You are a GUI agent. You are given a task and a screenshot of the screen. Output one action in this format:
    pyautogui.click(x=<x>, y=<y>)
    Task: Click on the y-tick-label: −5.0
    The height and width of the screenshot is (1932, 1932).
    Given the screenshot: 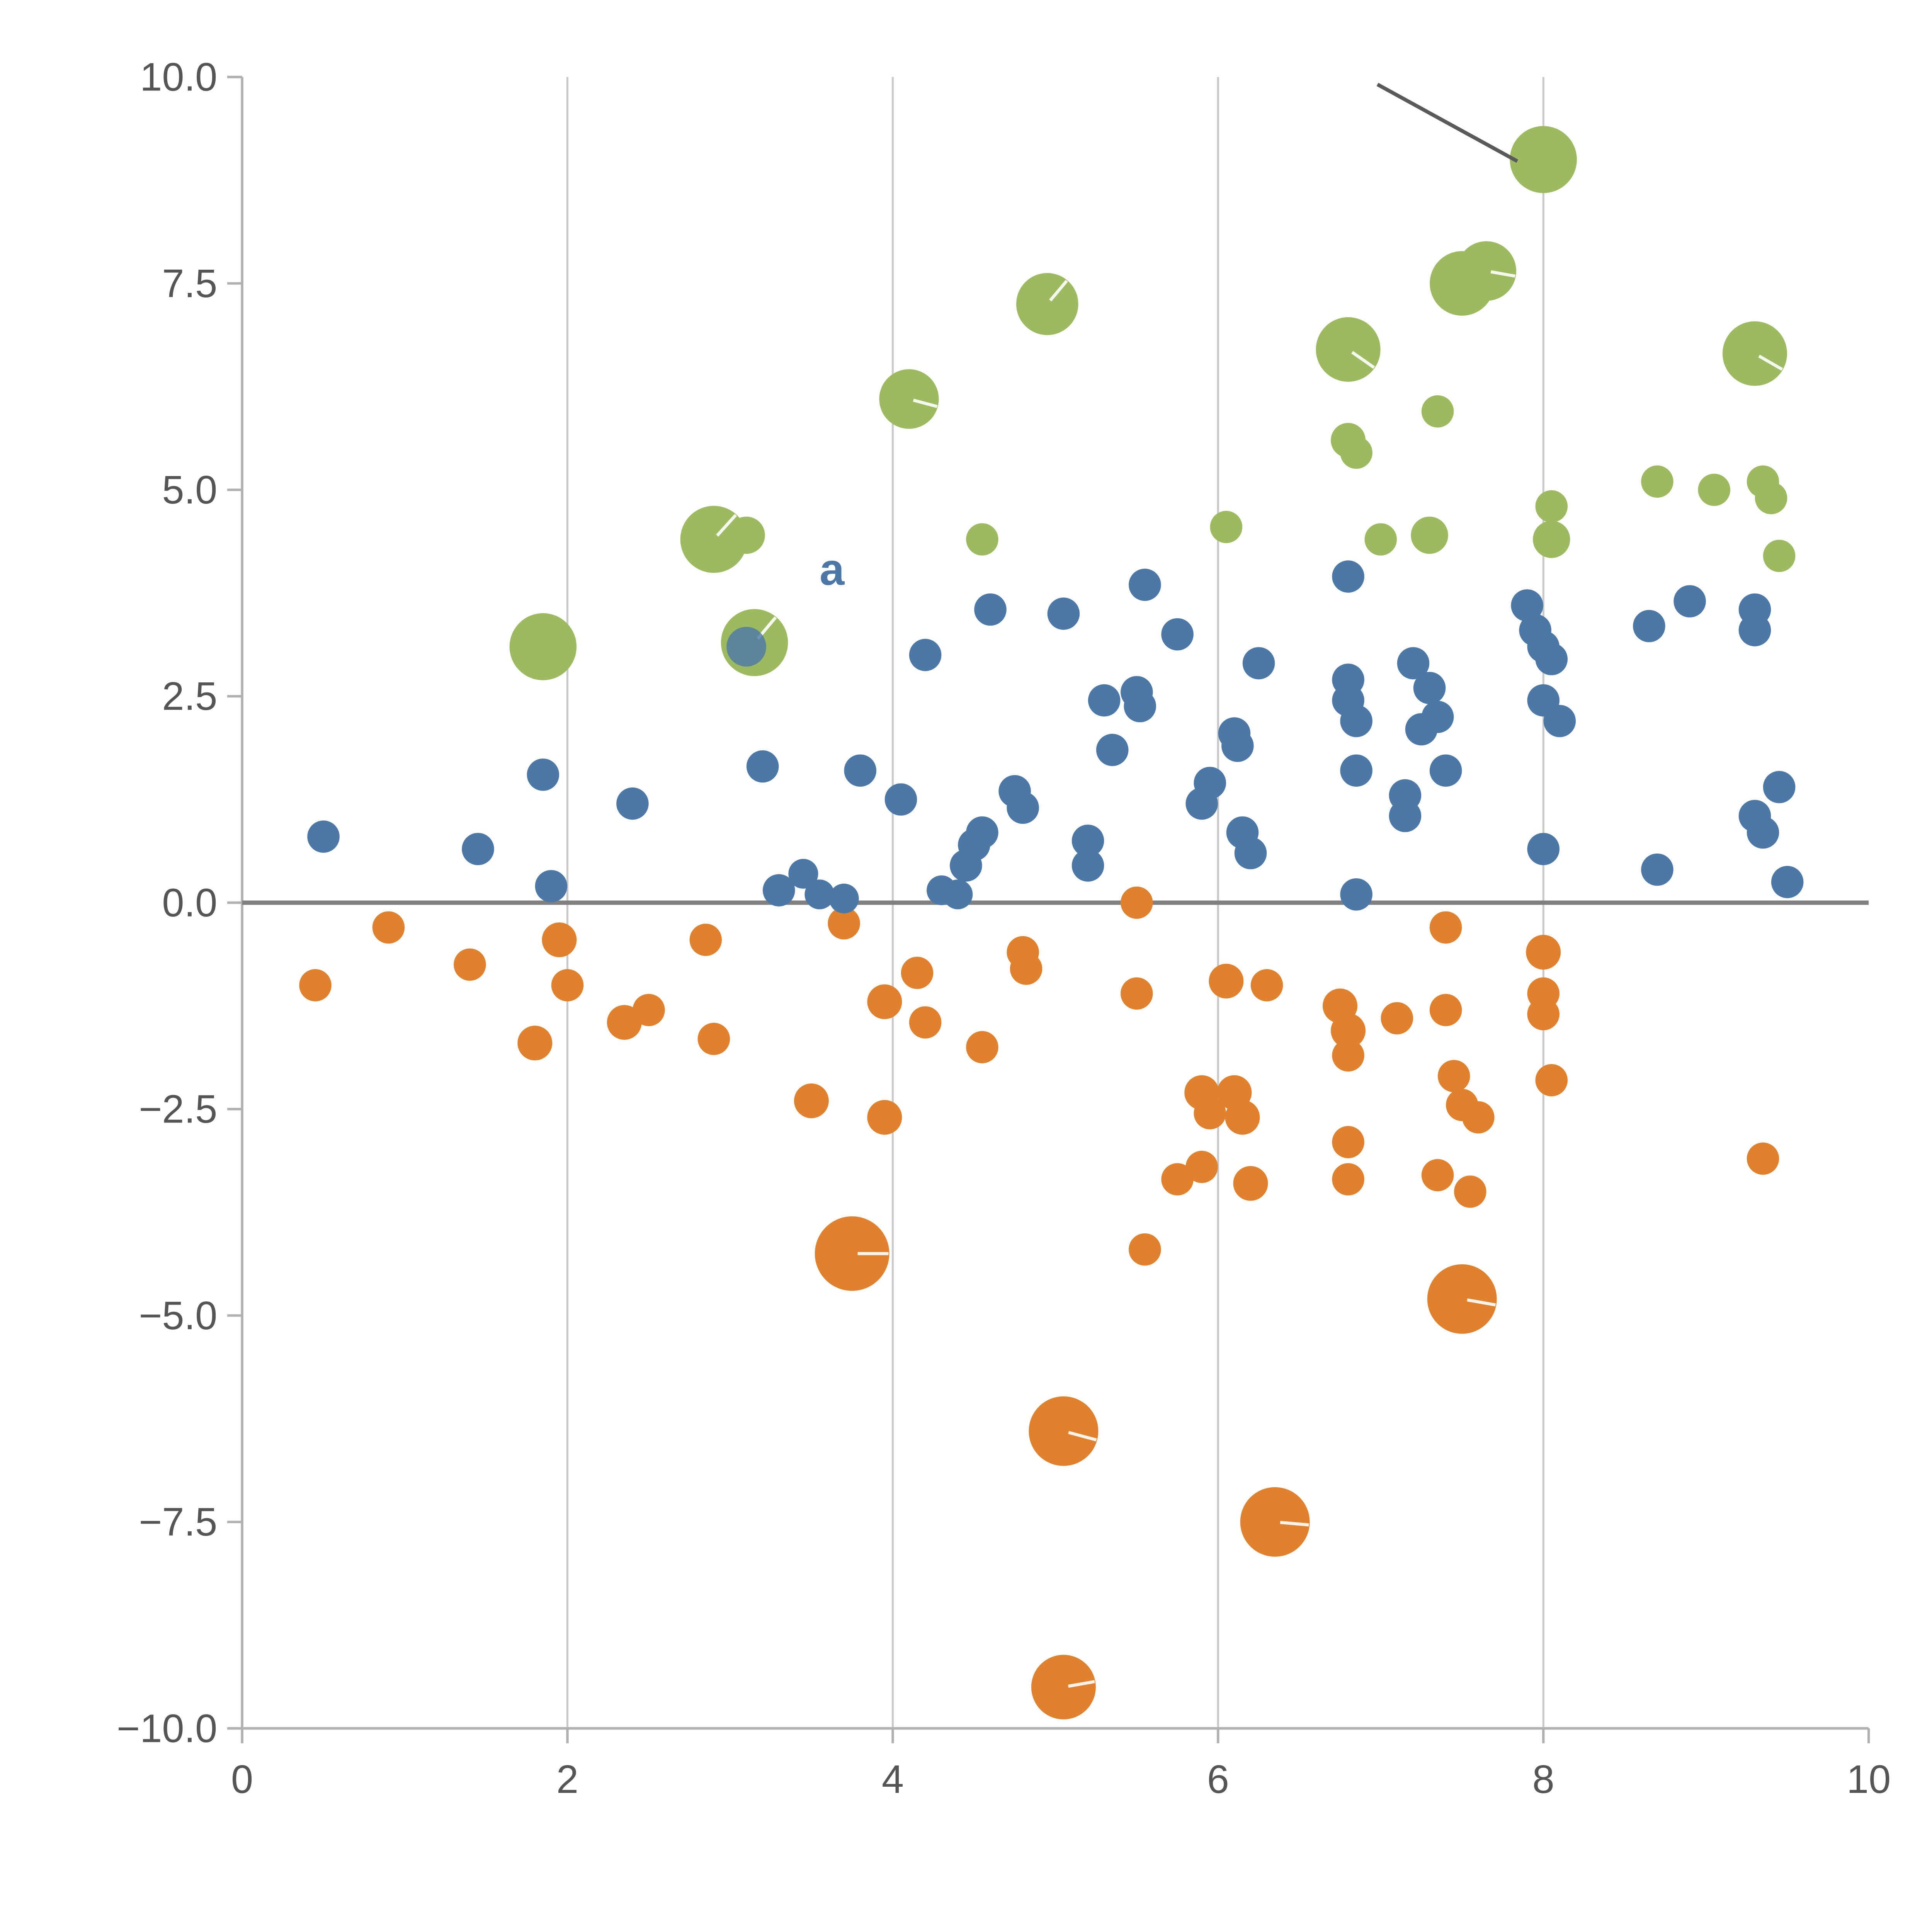 What is the action you would take?
    pyautogui.click(x=178, y=1315)
    